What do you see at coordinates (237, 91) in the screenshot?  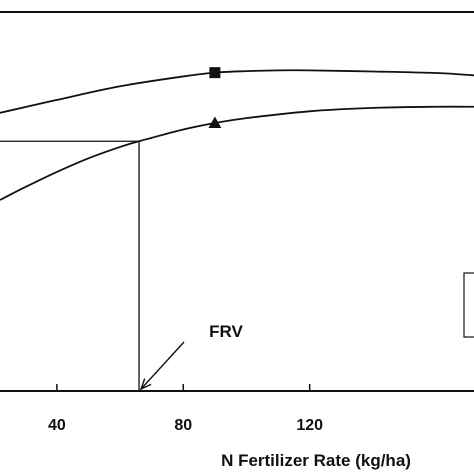 I see `series-line-square` at bounding box center [237, 91].